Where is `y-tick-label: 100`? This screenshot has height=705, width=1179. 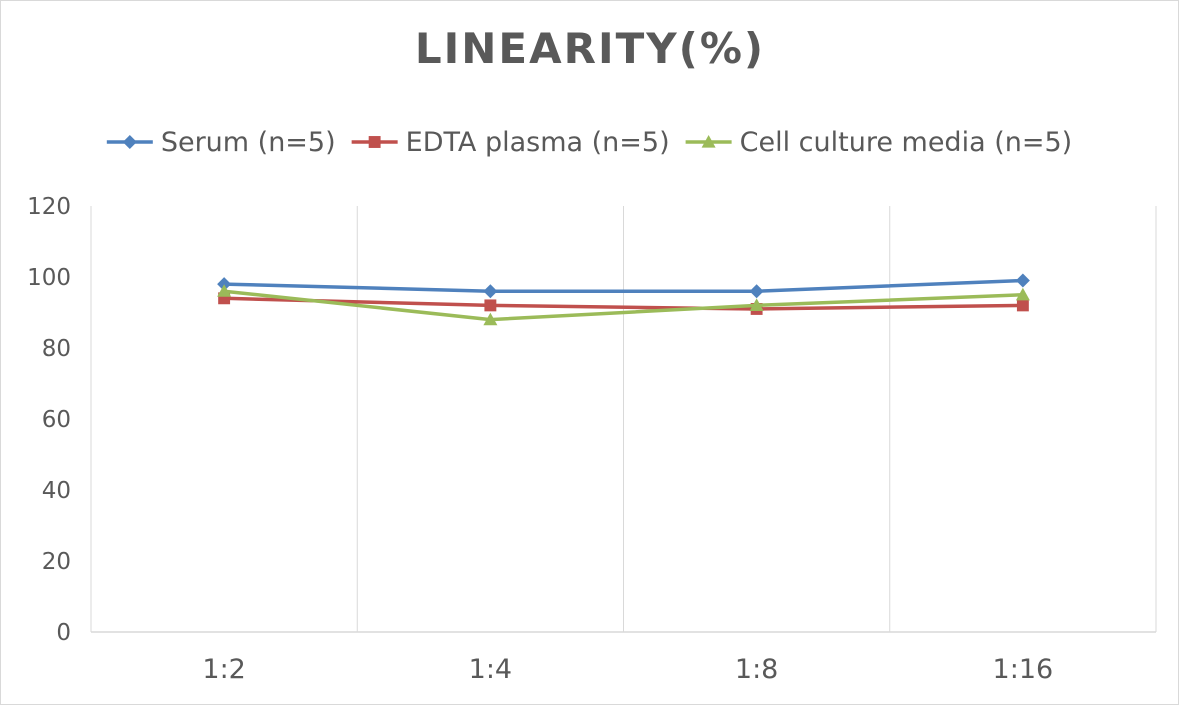 y-tick-label: 100 is located at coordinates (49, 278).